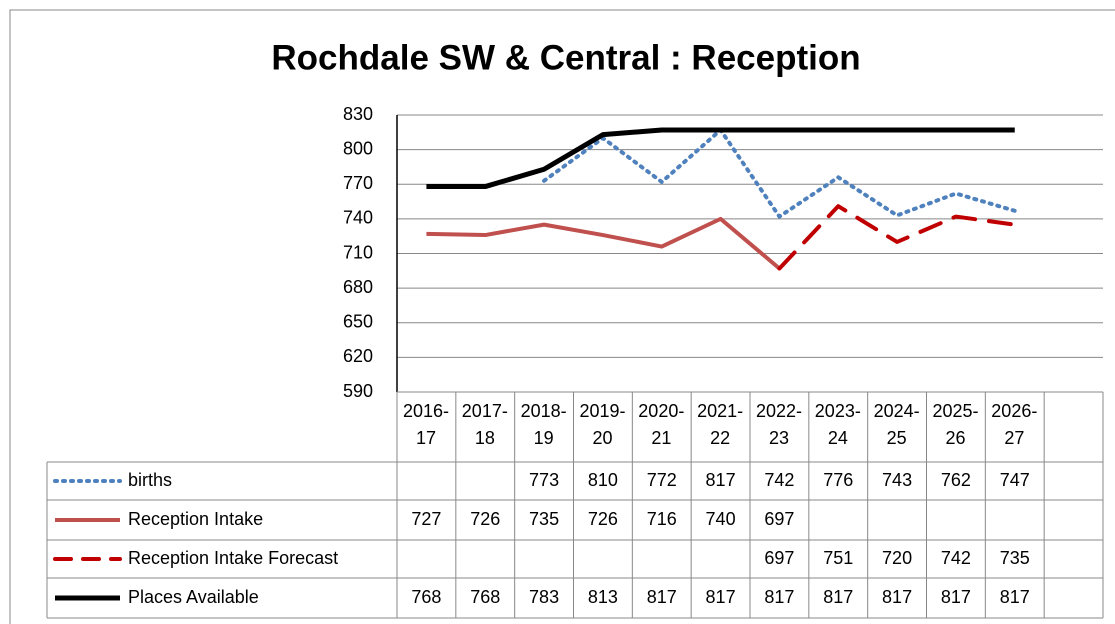  Describe the element at coordinates (484, 424) in the screenshot. I see `x-tick-label: 2017-18` at that location.